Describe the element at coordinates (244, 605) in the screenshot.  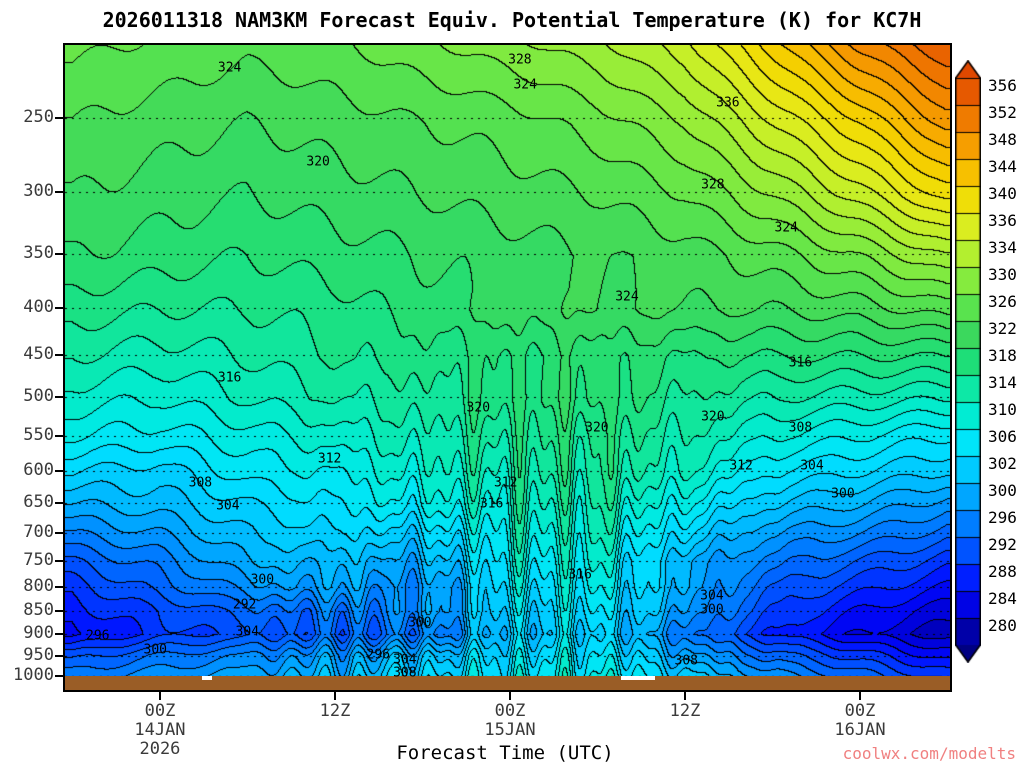
I see `contour-line-label: 292` at that location.